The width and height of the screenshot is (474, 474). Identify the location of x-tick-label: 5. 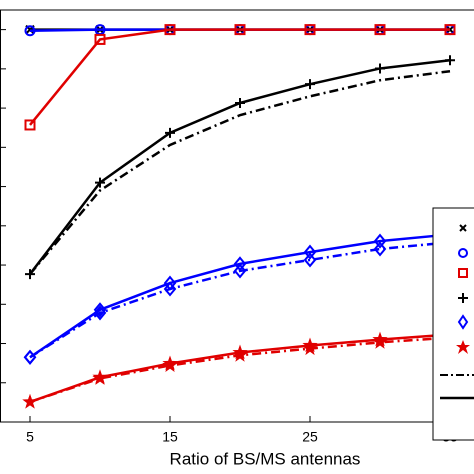
(30, 437).